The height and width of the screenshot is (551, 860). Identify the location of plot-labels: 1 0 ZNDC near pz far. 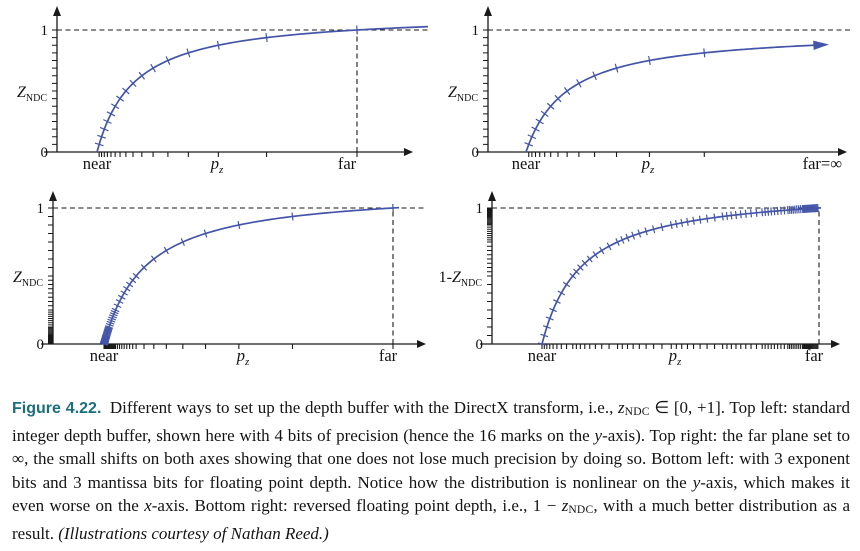
(205, 284).